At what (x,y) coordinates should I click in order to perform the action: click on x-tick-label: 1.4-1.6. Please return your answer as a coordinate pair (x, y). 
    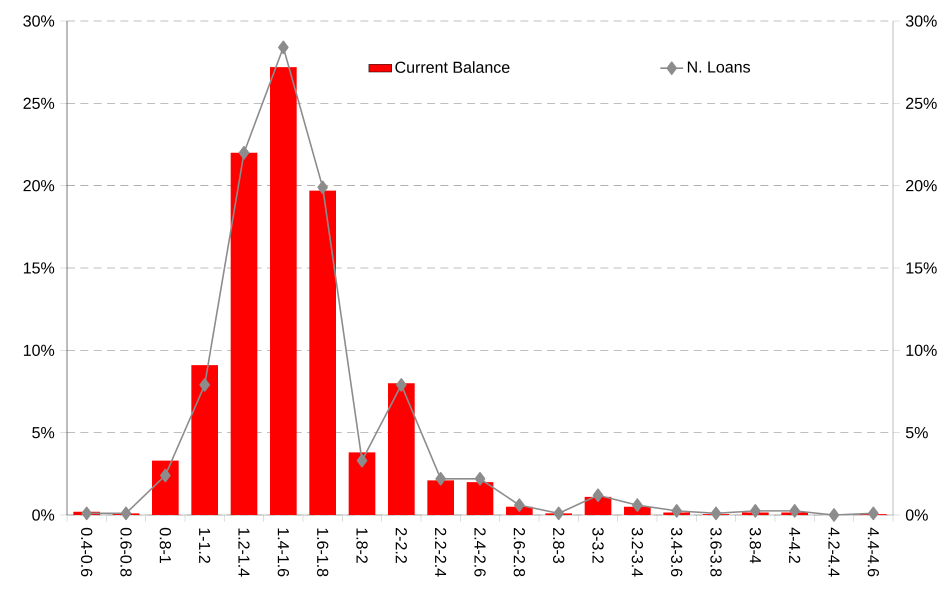
    Looking at the image, I should click on (283, 552).